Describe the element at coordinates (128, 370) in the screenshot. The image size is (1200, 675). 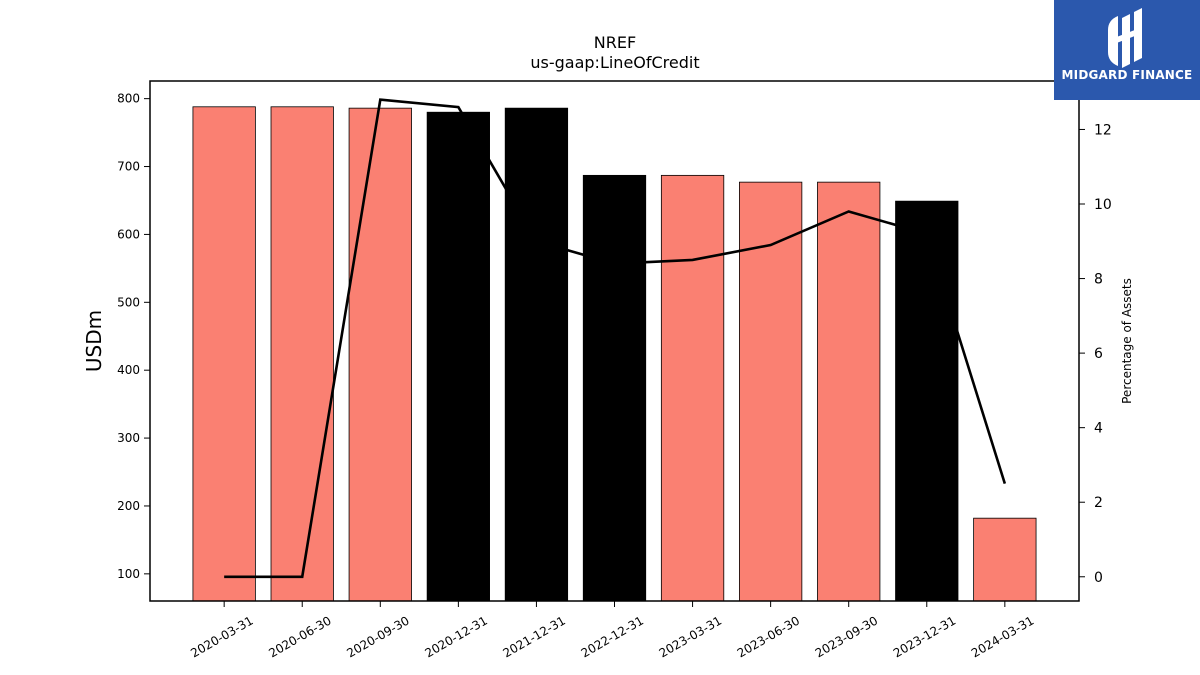
I see `y-tick-label: 400` at that location.